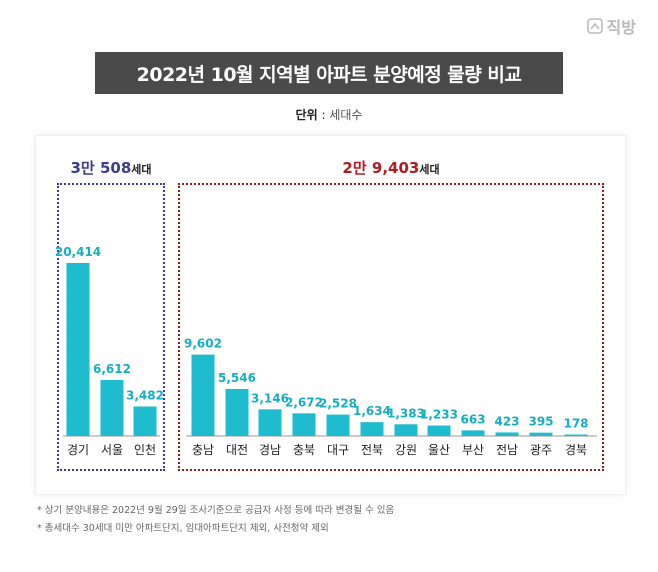 Image resolution: width=658 pixels, height=572 pixels. Describe the element at coordinates (112, 369) in the screenshot. I see `value-label-서울: 6,612` at that location.